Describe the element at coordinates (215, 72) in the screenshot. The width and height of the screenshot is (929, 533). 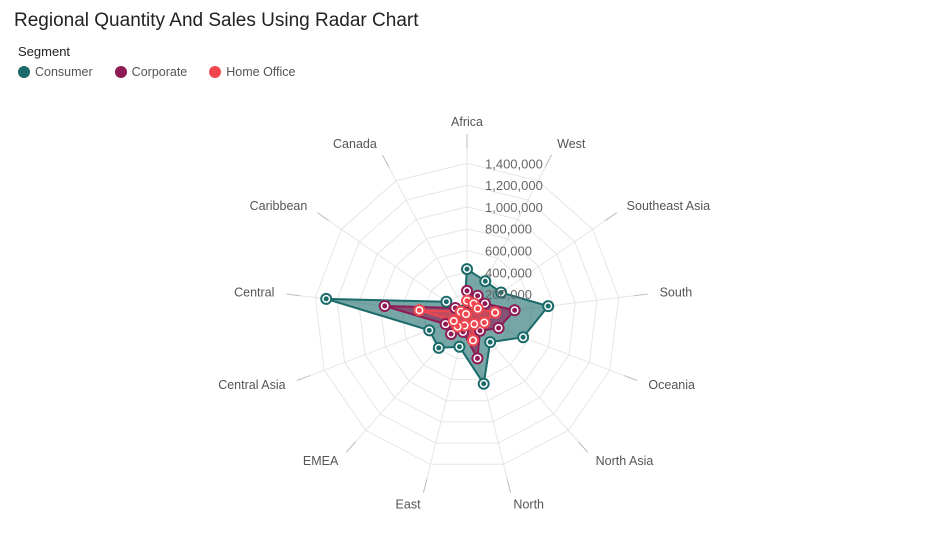
I see `legend-swatch-home-office` at that location.